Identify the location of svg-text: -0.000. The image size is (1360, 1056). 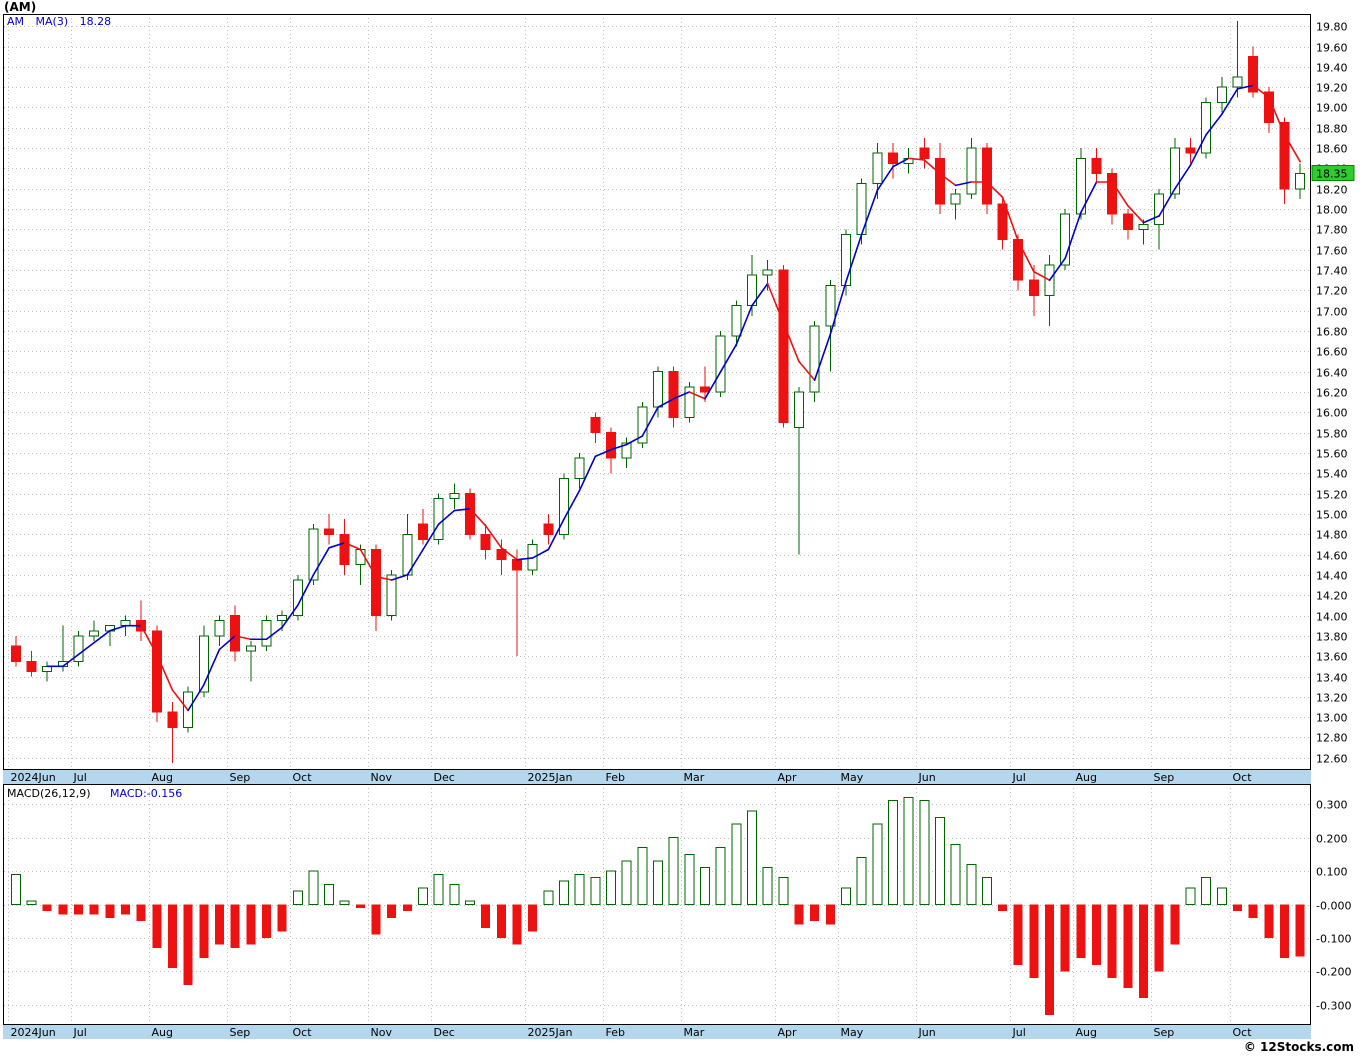
(1333, 906).